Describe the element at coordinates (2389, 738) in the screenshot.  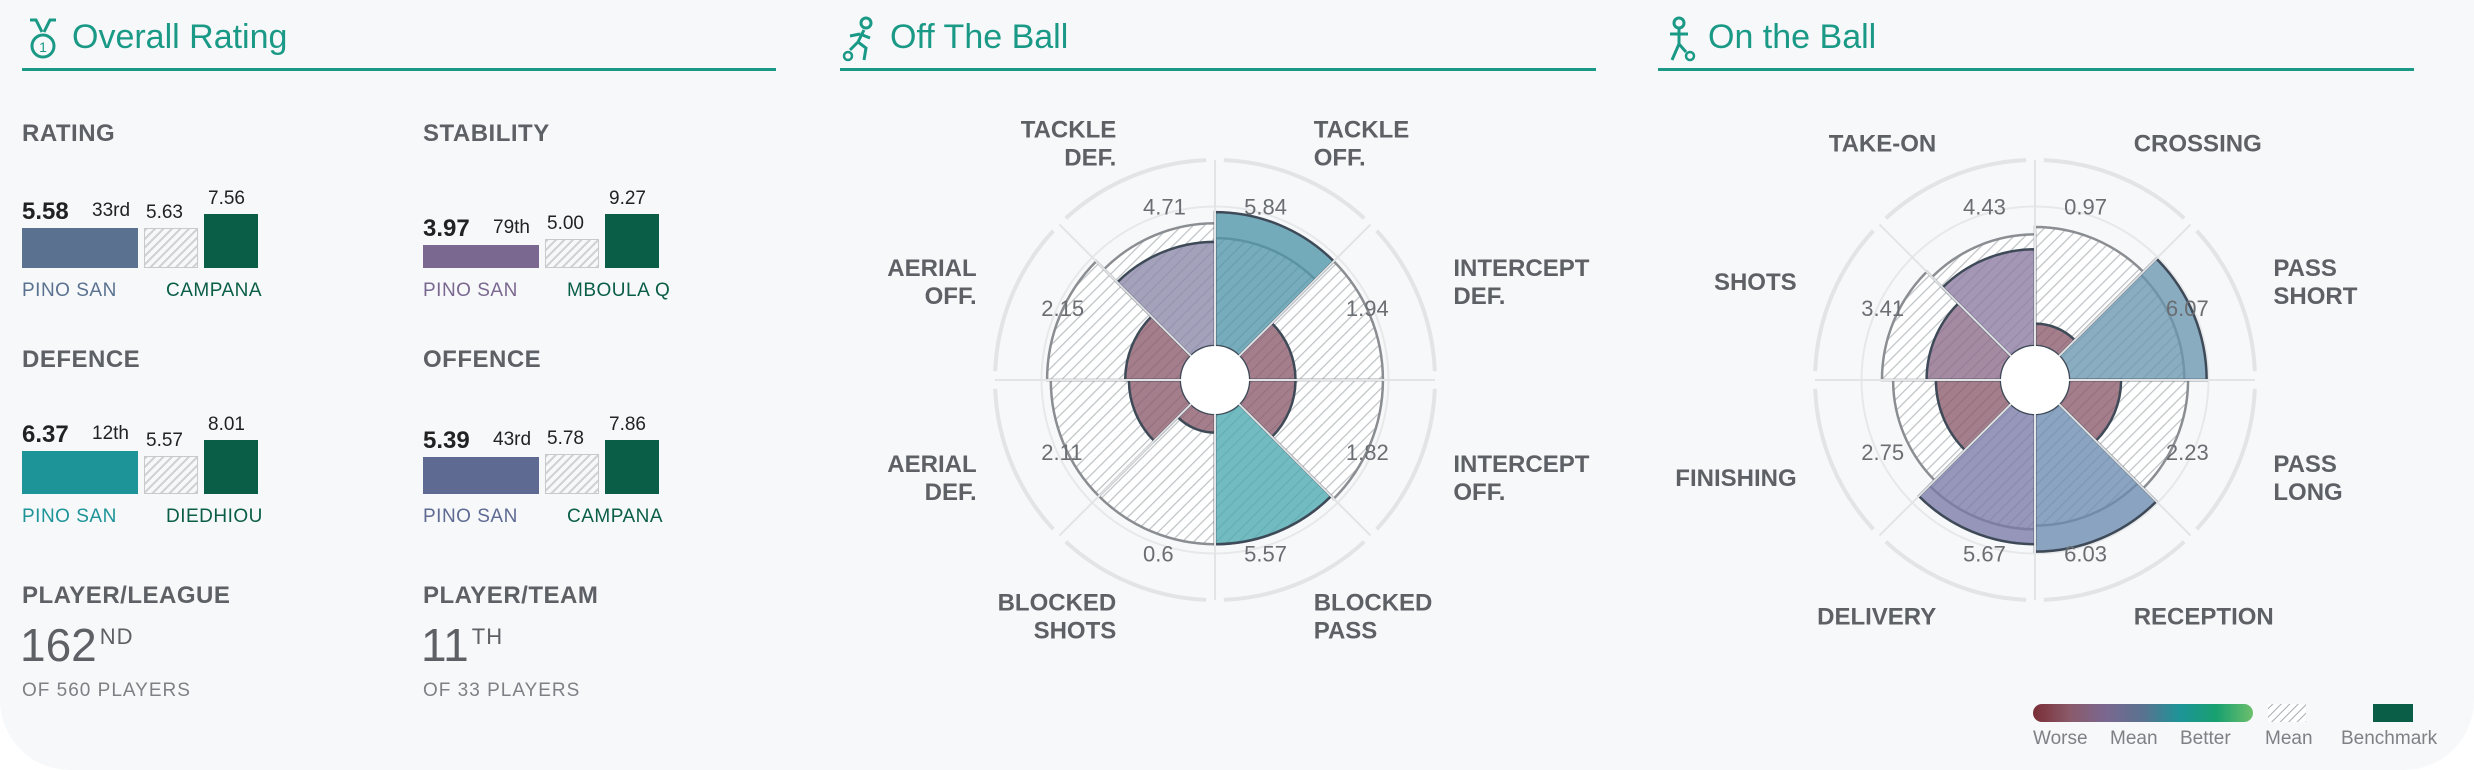
I see `legend-benchmark: Benchmark` at that location.